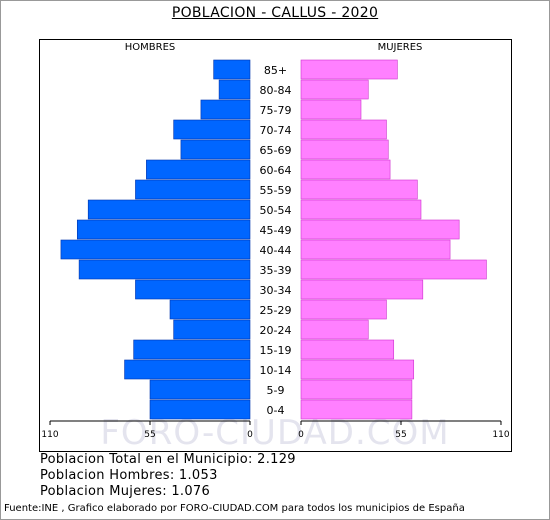  What do you see at coordinates (276, 250) in the screenshot?
I see `age-label: 40-44` at bounding box center [276, 250].